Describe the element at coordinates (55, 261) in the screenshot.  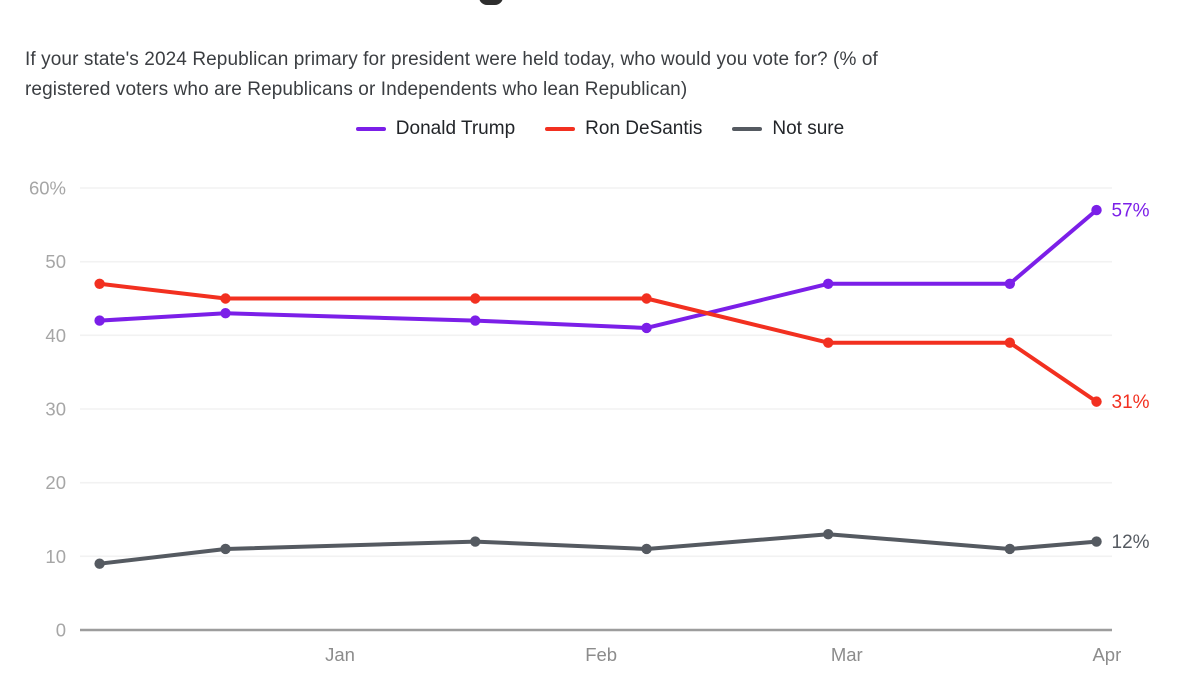
I see `y-axis-tick-label: 50` at that location.